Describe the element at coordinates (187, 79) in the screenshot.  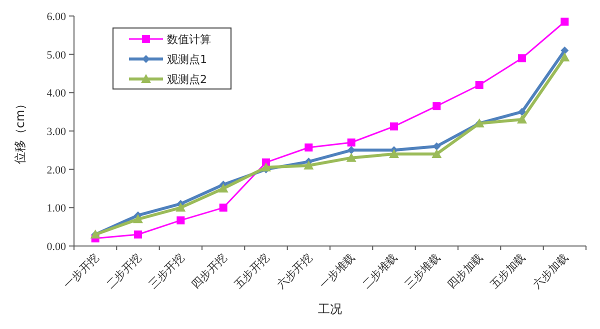
I see `legend-label: 观测点2` at that location.